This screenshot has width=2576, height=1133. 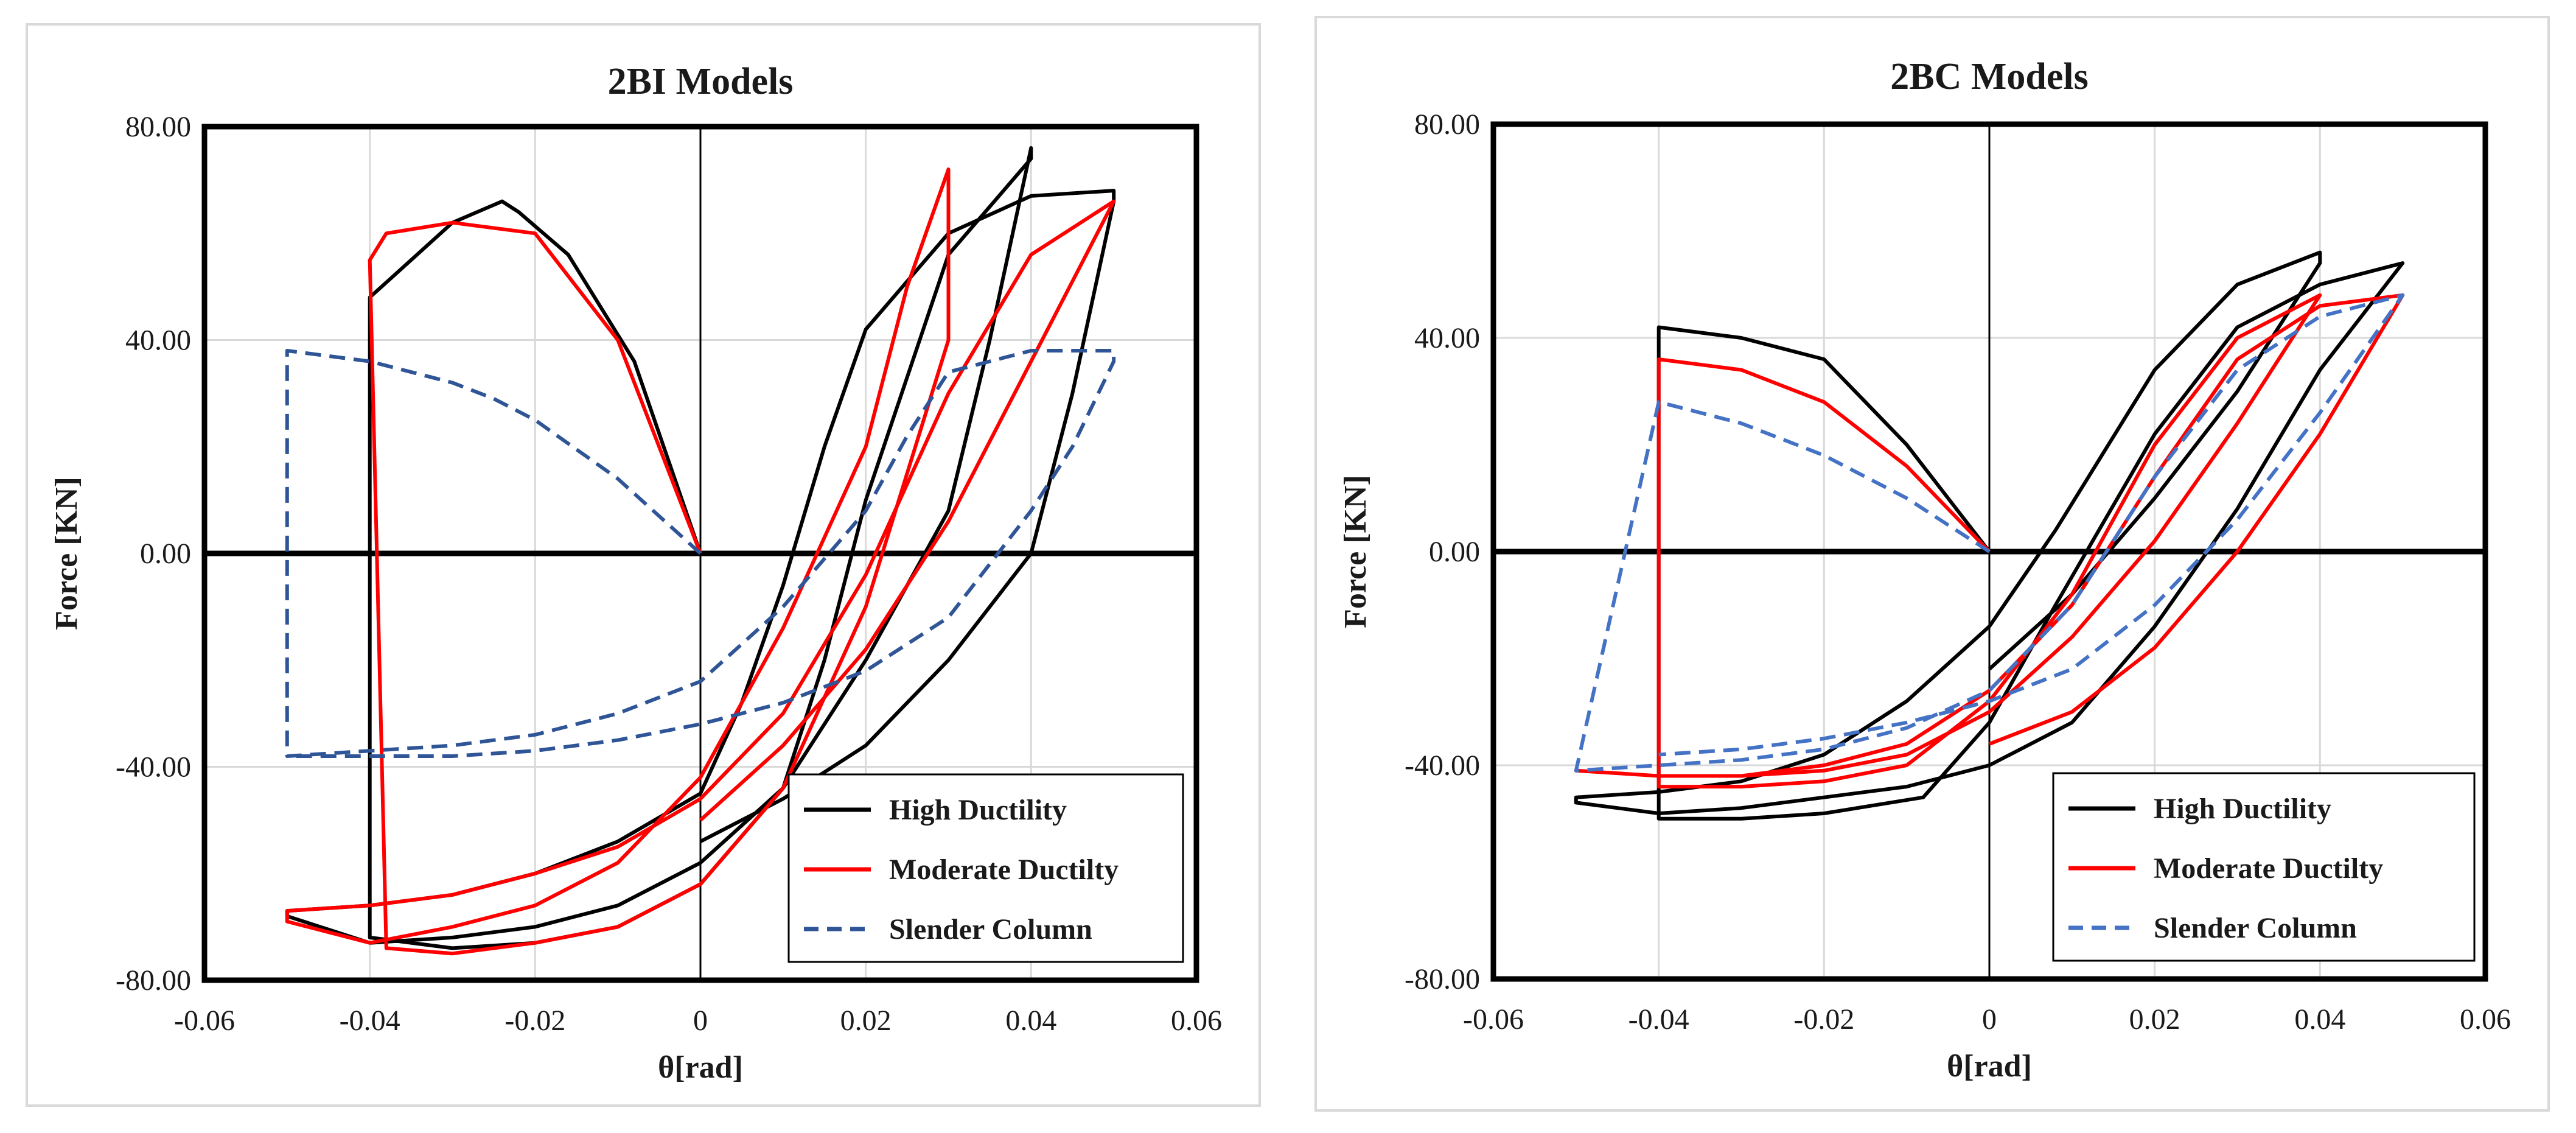 I want to click on series-line-moderate-ductilty, so click(x=1989, y=541).